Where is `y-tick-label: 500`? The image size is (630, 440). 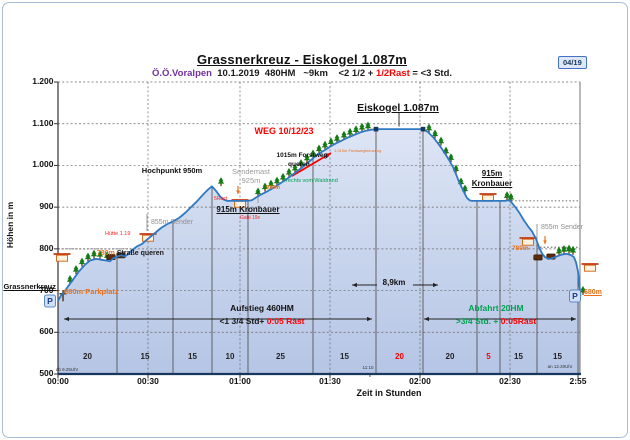
y-tick-label: 500 is located at coordinates (46, 373).